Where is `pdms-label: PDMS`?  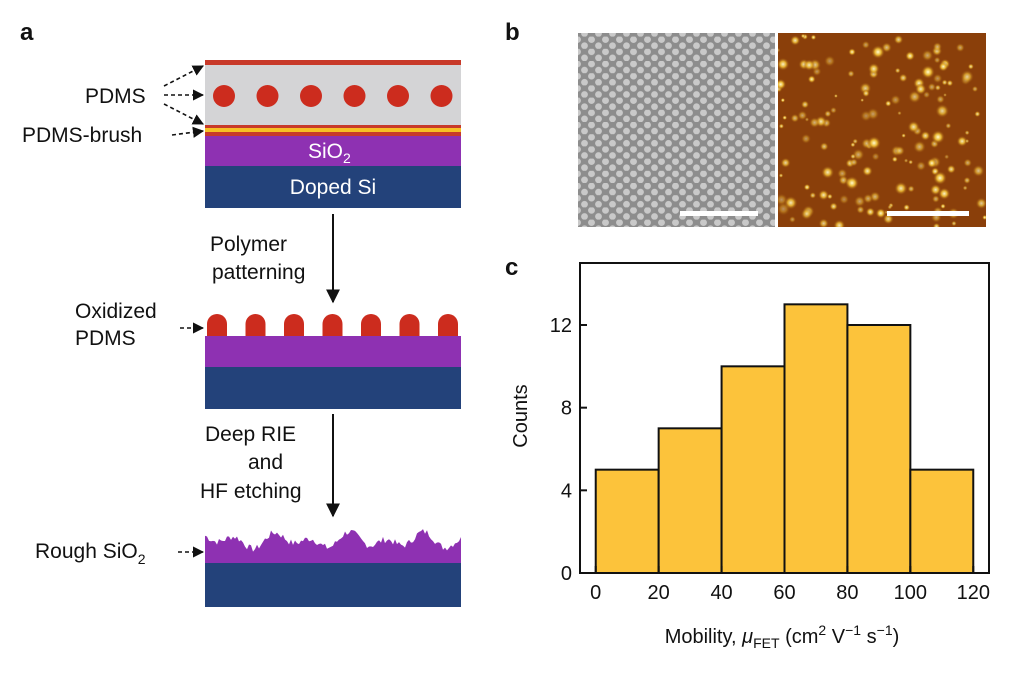 pdms-label: PDMS is located at coordinates (115, 96).